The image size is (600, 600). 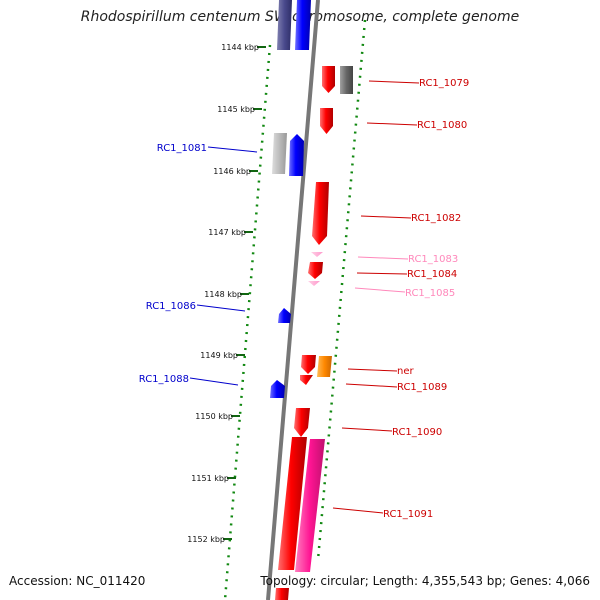 What do you see at coordinates (433, 259) in the screenshot?
I see `gene-label: RC1_1083` at bounding box center [433, 259].